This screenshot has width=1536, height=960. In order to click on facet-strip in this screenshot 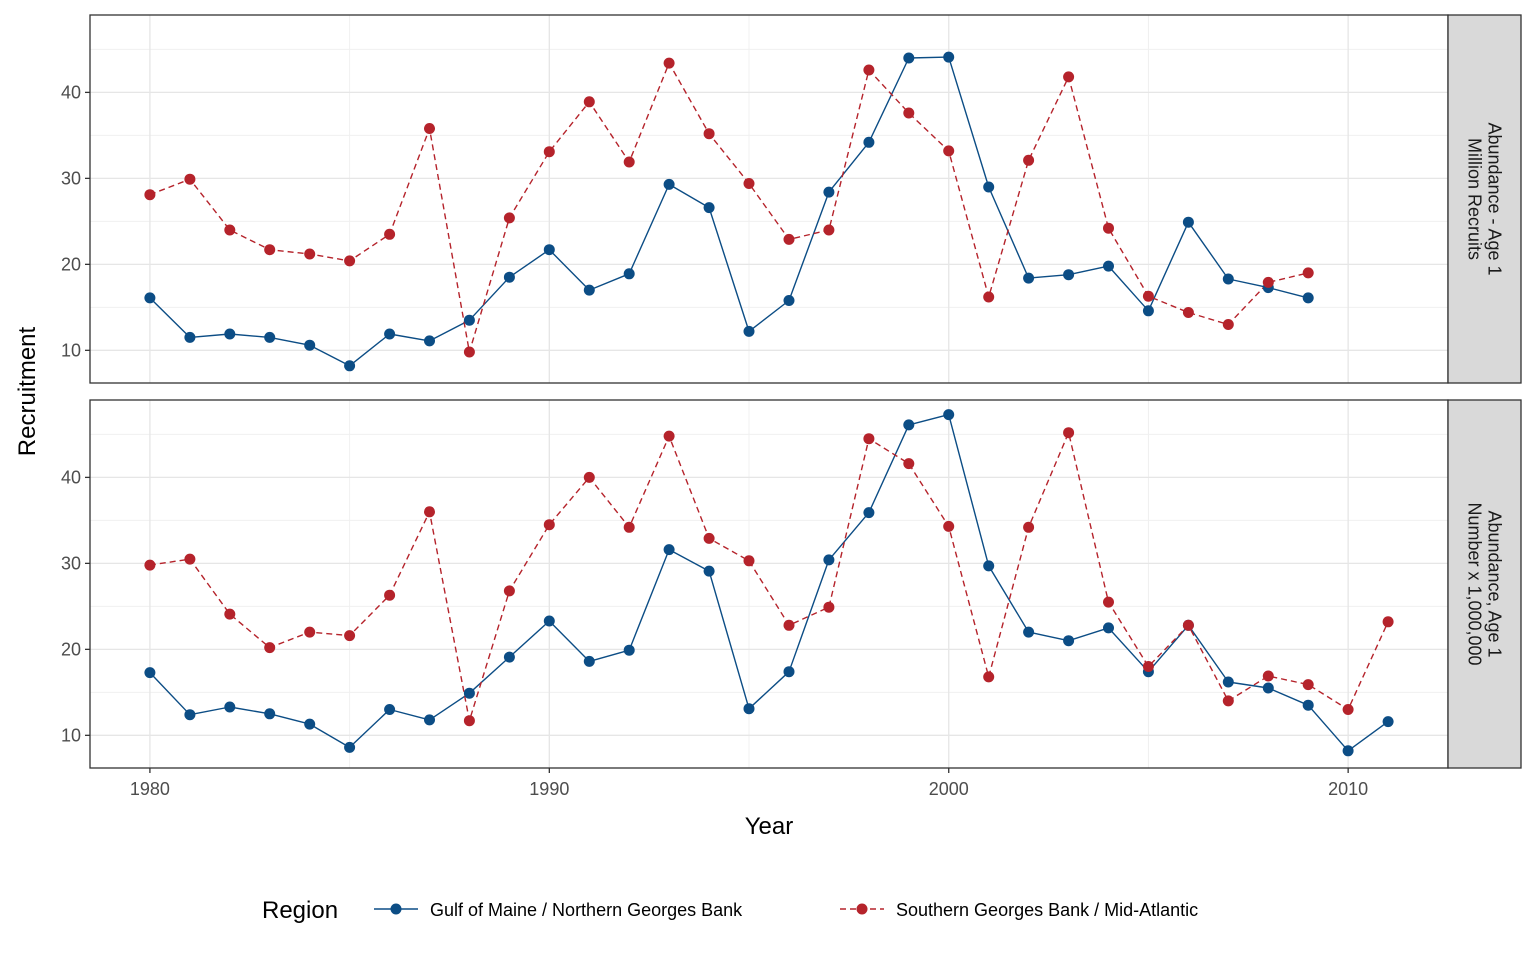, I will do `click(1484, 199)`.